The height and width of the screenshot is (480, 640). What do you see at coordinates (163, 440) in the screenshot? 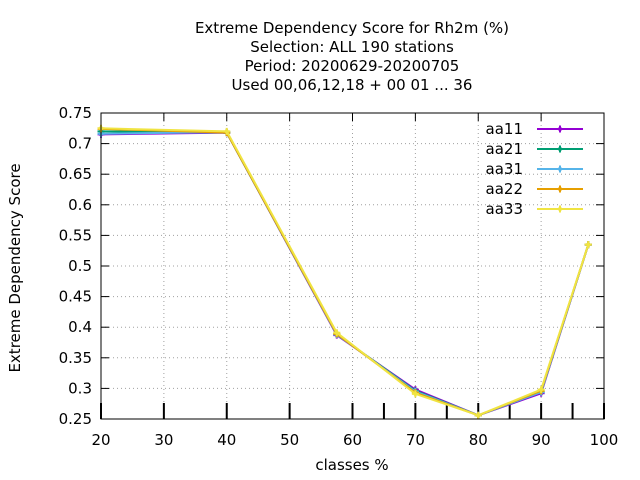
I see `x-tick-label: 30` at bounding box center [163, 440].